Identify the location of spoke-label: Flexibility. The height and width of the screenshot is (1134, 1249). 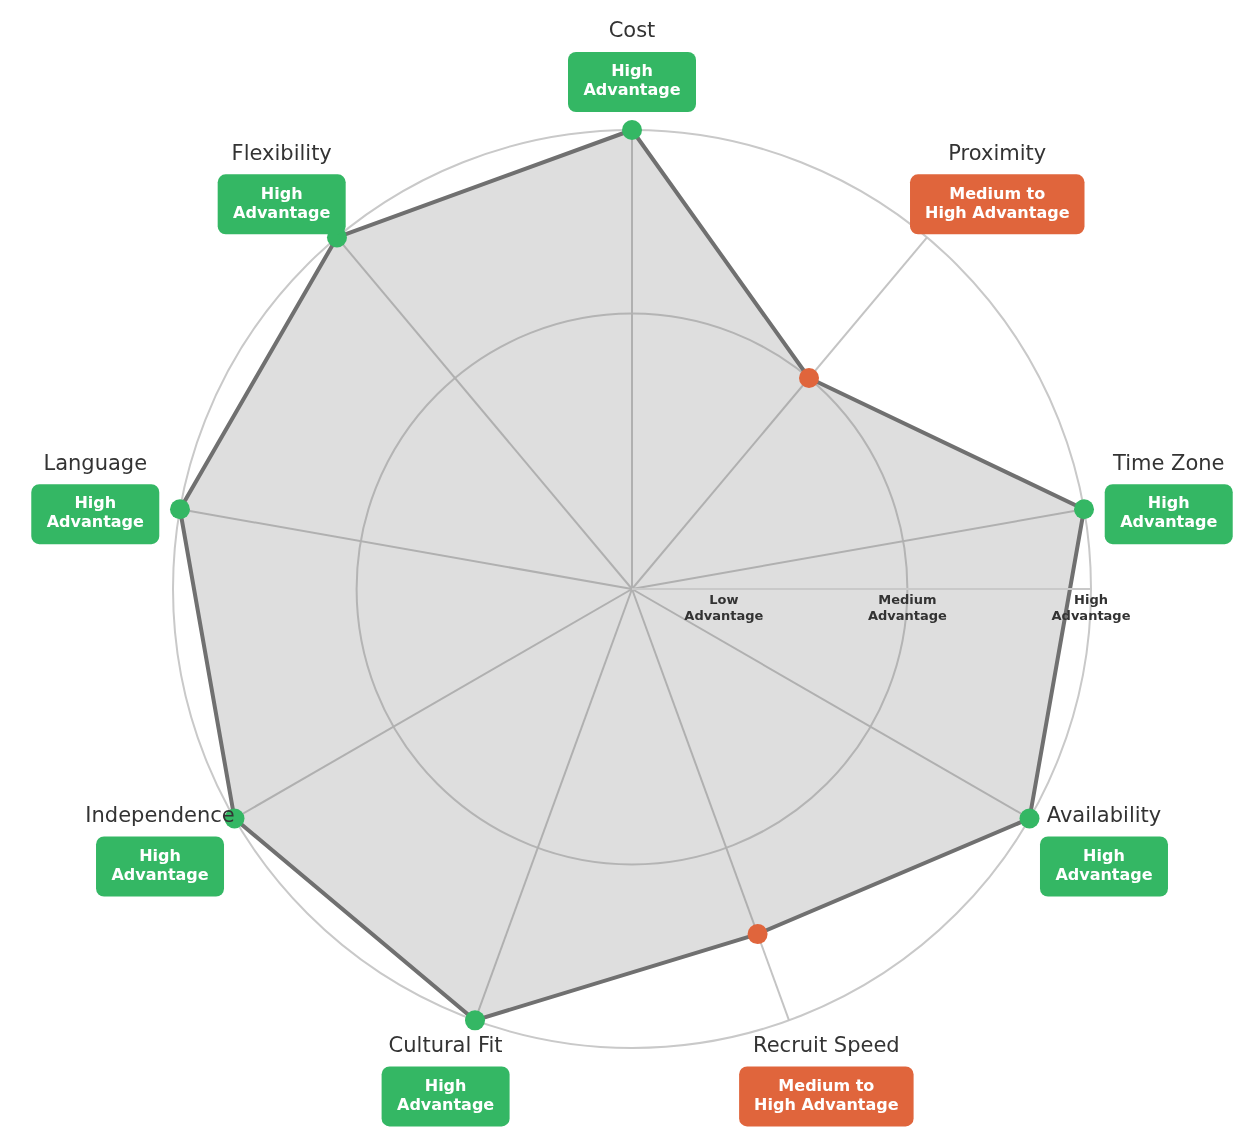
(281, 152).